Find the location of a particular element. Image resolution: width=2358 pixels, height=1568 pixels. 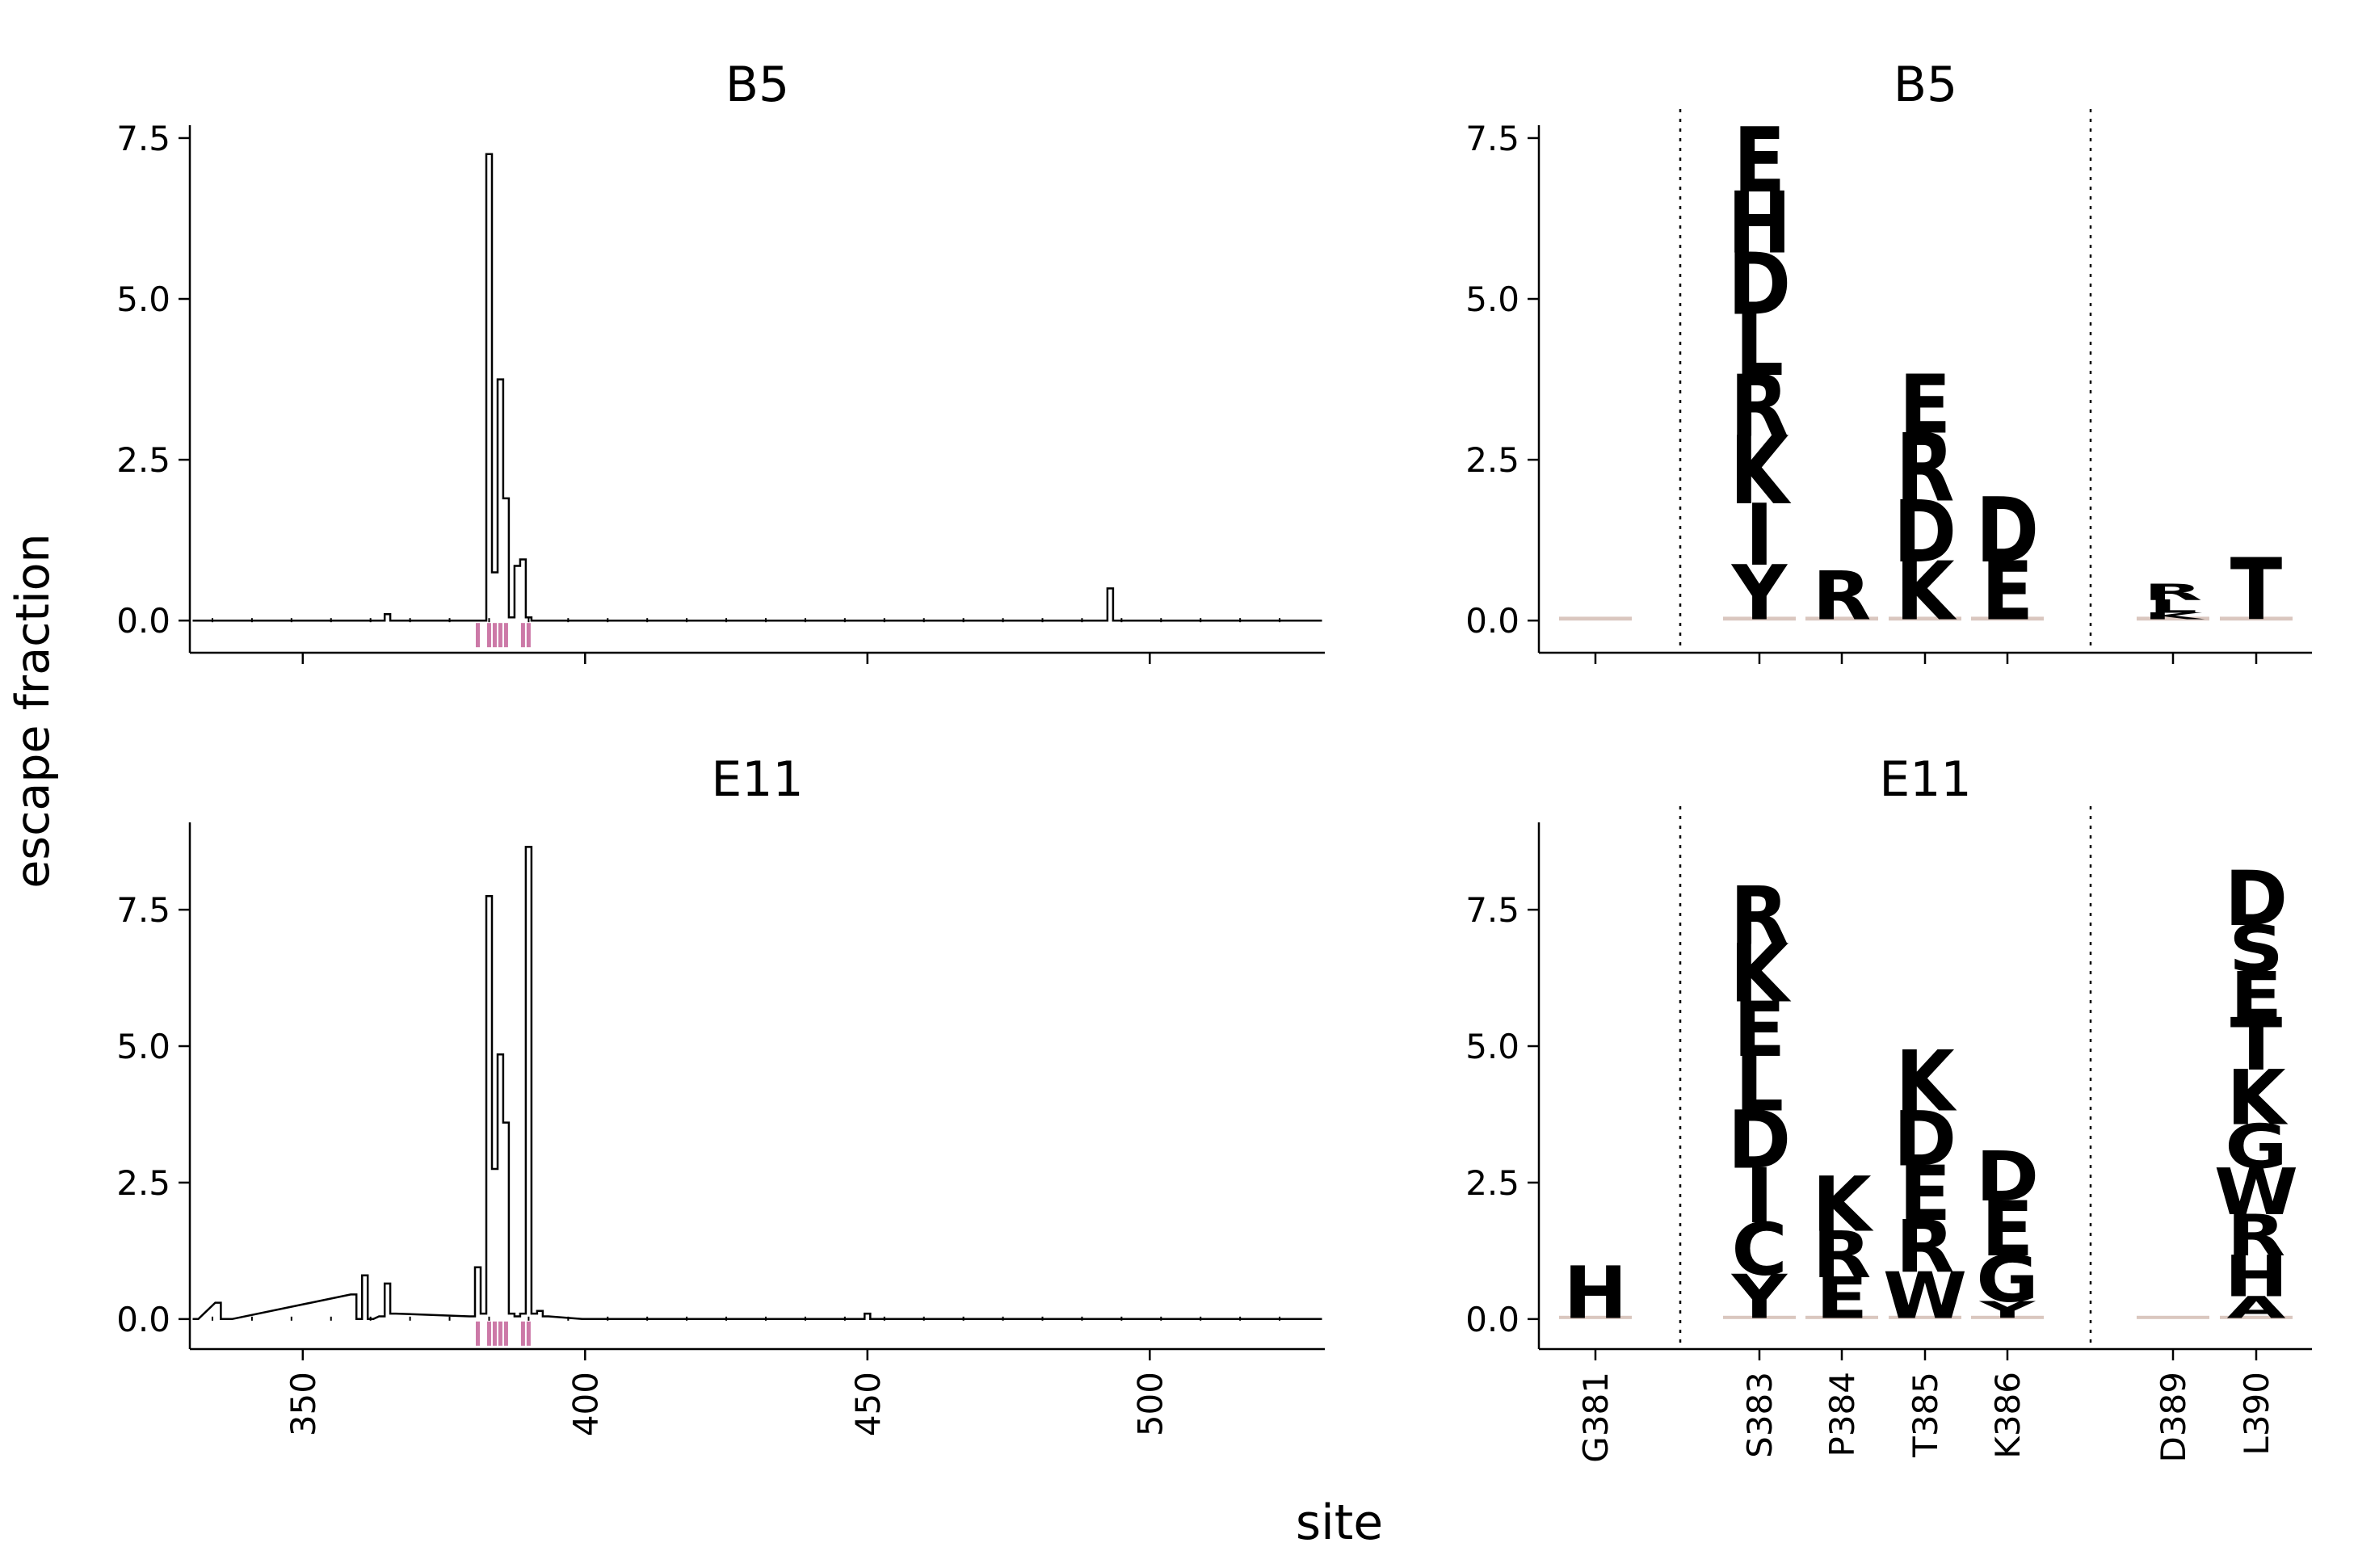

x-tick-label: 400 is located at coordinates (585, 1404).